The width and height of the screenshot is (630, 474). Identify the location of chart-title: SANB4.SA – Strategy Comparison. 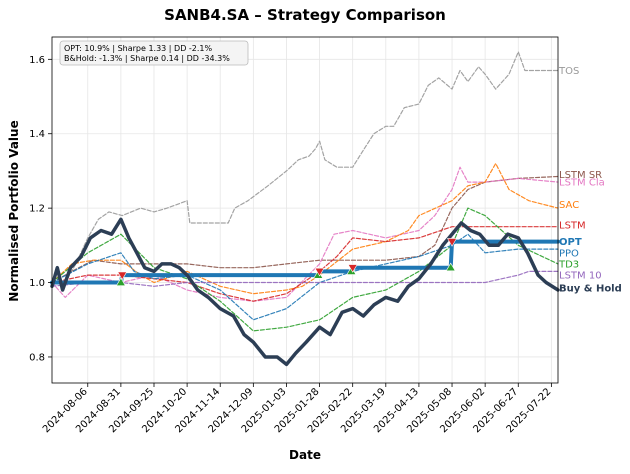
(305, 15).